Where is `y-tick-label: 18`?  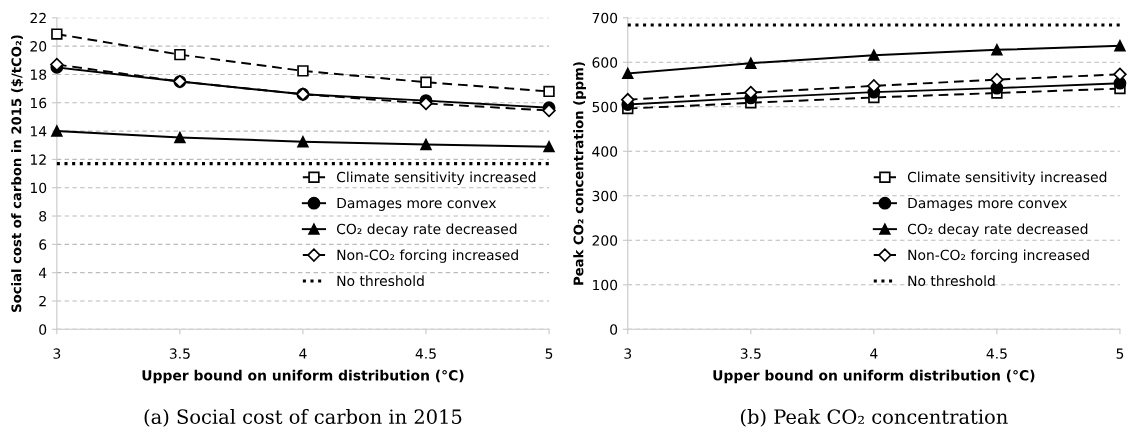
y-tick-label: 18 is located at coordinates (38, 74).